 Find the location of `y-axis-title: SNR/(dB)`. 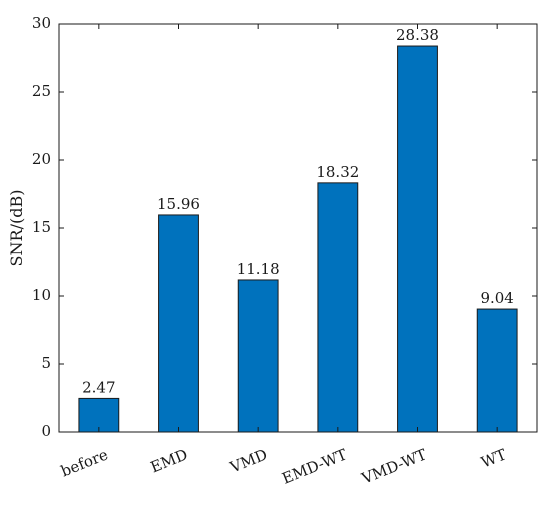

y-axis-title: SNR/(dB) is located at coordinates (16, 228).